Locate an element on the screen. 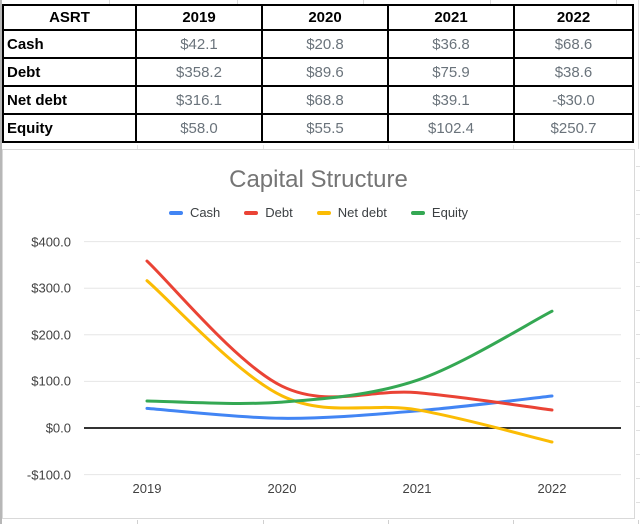 The height and width of the screenshot is (524, 640). table-header-cell-asrt: ASRT is located at coordinates (69, 17).